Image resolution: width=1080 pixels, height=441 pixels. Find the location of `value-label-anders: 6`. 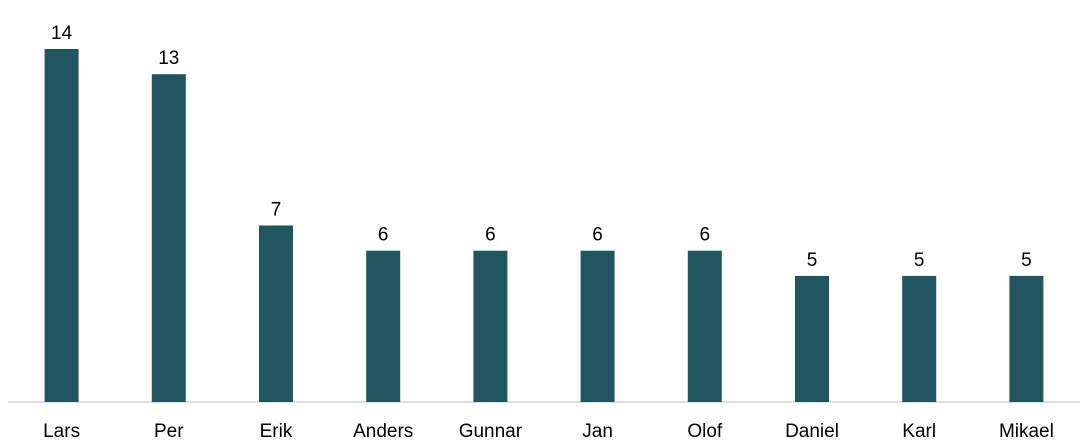

value-label-anders: 6 is located at coordinates (383, 235).